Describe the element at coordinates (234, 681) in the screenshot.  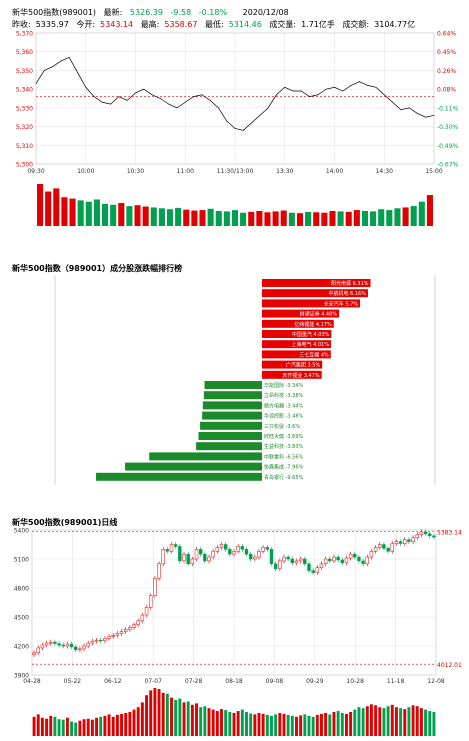
I see `x-tick-label: 08-18` at that location.